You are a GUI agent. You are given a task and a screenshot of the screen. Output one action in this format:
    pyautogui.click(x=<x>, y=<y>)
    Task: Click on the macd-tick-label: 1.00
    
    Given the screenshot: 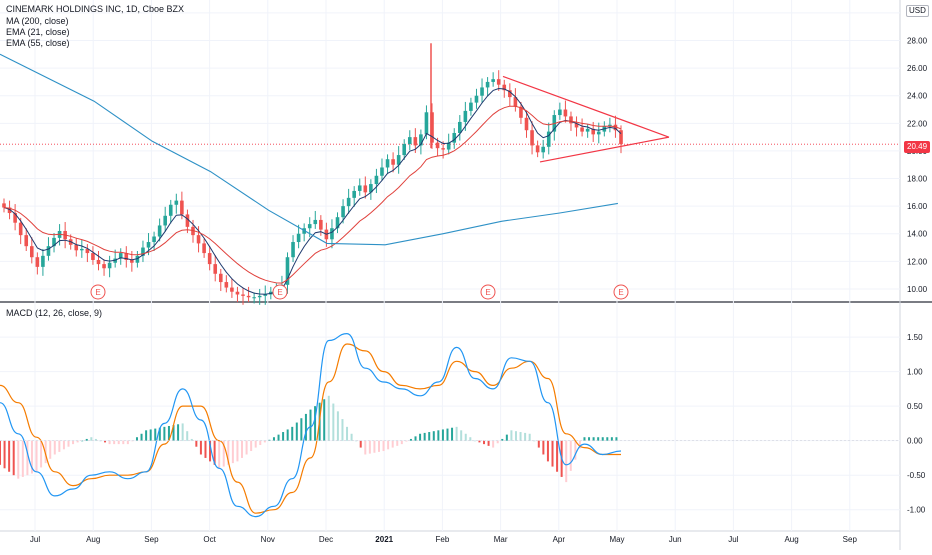 What is the action you would take?
    pyautogui.click(x=915, y=372)
    